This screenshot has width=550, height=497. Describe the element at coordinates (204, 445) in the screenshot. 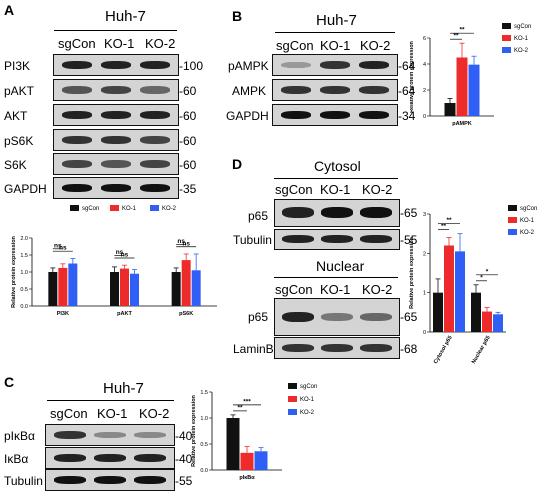

I see `chart-c-ytick-label: 0.5` at that location.